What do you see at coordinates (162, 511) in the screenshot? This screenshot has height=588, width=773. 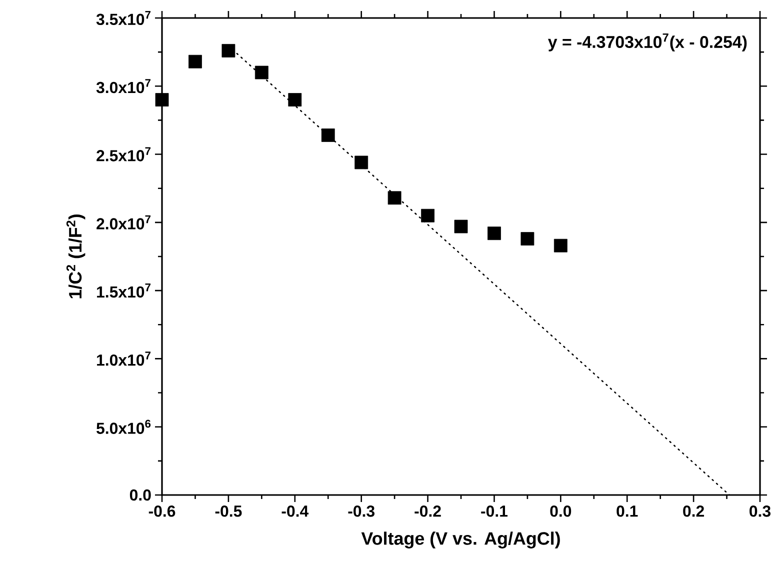 I see `x-tick-label: -0.6` at bounding box center [162, 511].